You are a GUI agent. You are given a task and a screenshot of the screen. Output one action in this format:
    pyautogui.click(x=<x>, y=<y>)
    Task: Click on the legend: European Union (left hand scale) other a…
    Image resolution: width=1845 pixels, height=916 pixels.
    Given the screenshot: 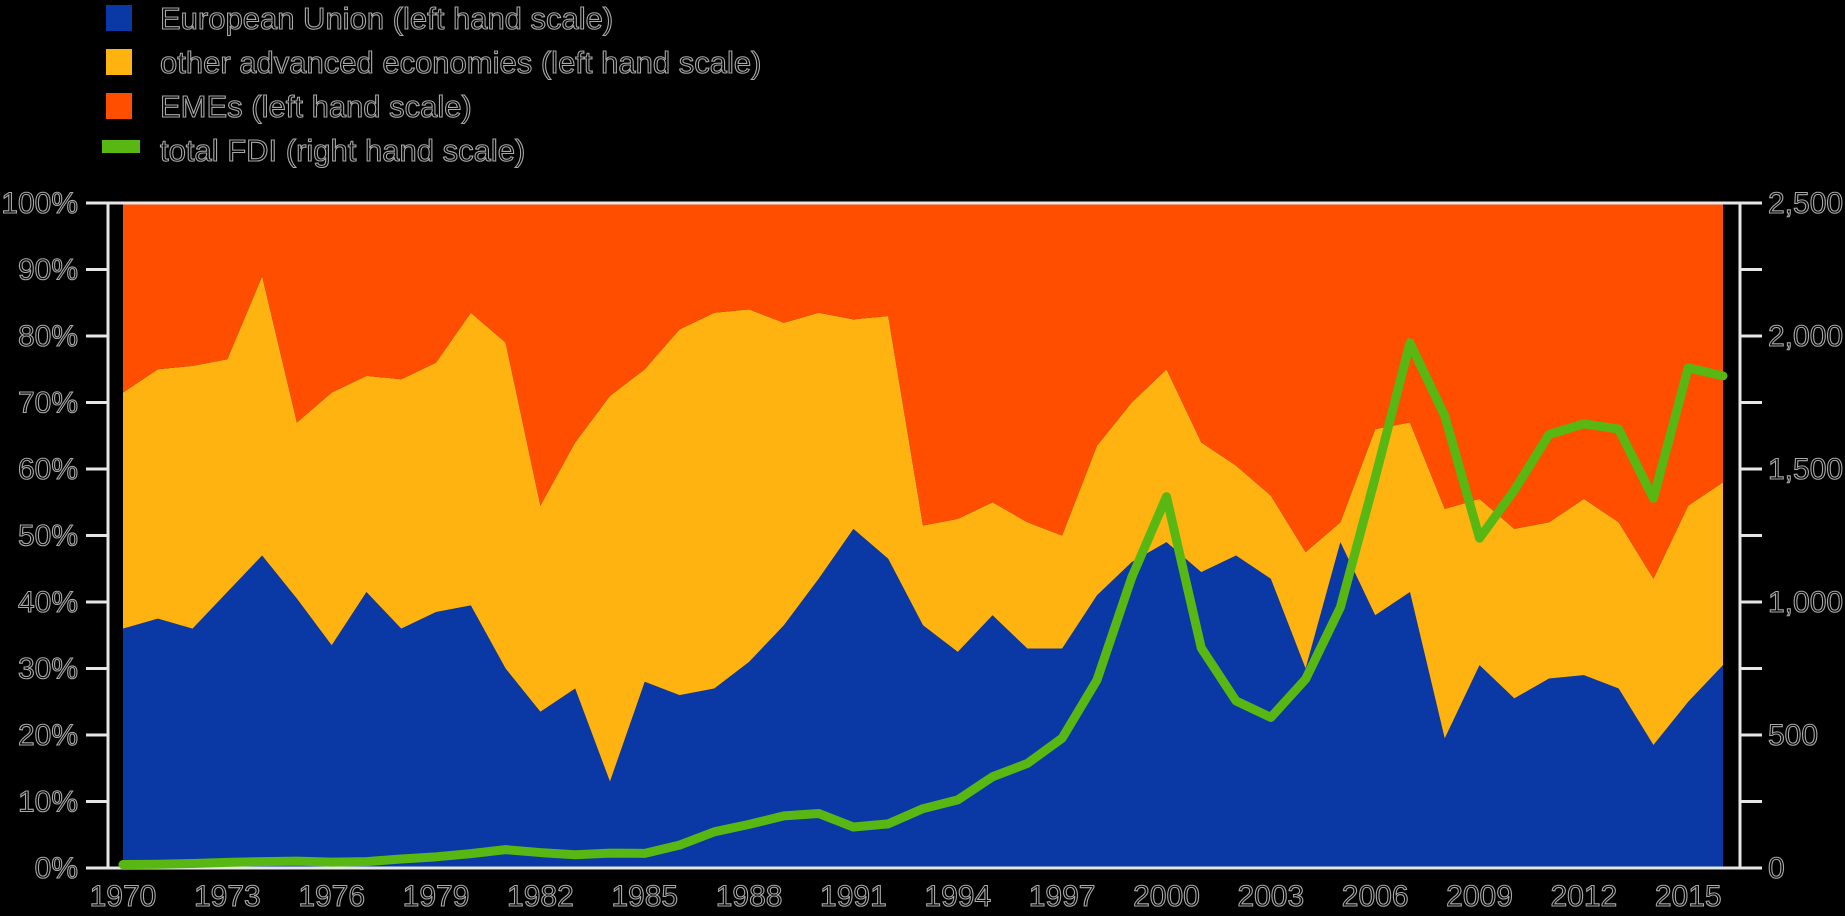 What is the action you would take?
    pyautogui.click(x=432, y=84)
    